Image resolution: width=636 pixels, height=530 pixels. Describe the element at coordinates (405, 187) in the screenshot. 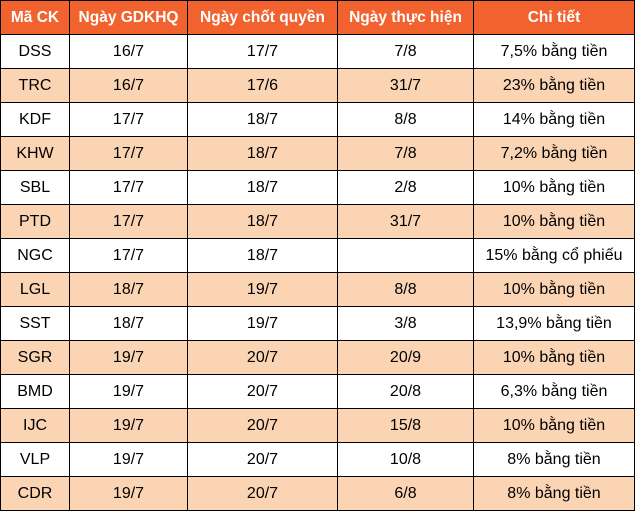

I see `cell-payment-date: 2/8` at that location.